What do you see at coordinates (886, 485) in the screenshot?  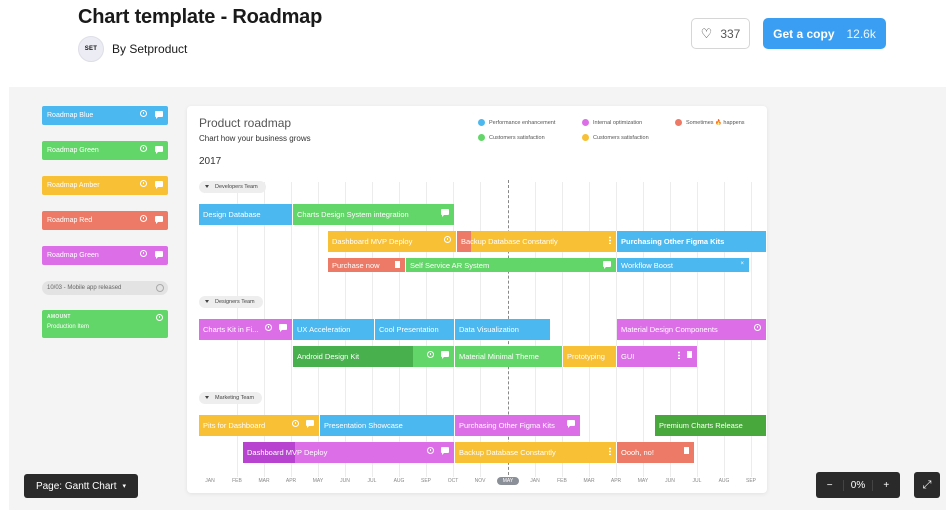 I see `zoom-in-button: +` at bounding box center [886, 485].